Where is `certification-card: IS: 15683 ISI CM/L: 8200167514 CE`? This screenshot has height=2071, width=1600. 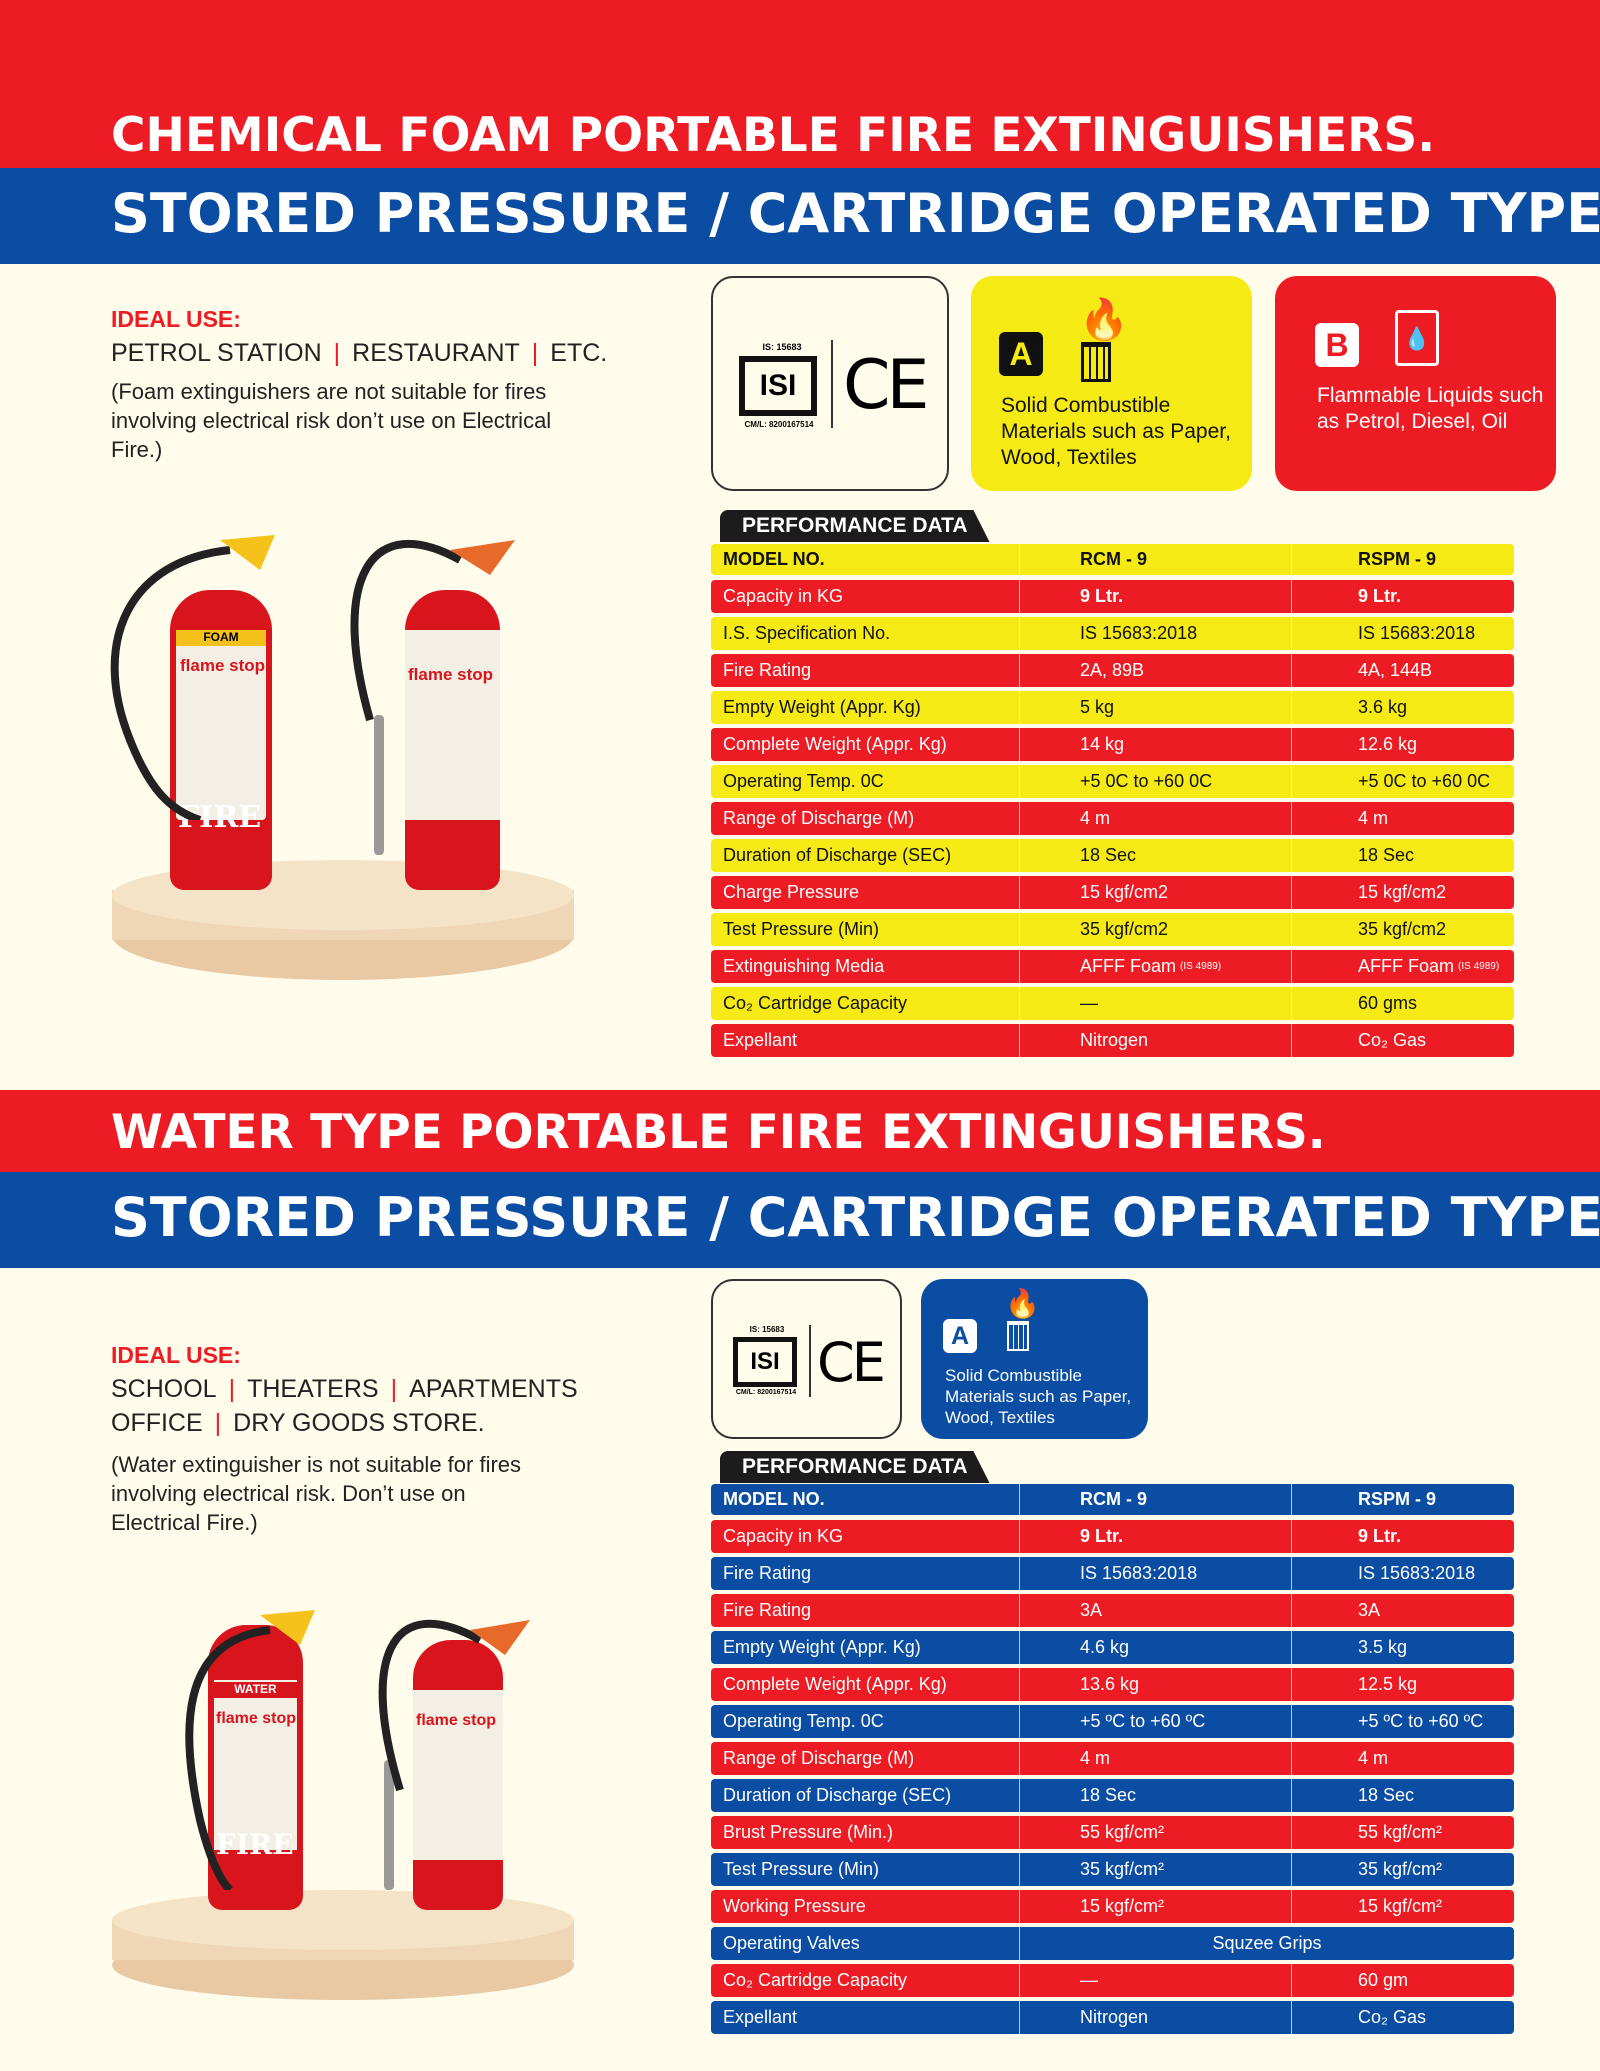 certification-card: IS: 15683 ISI CM/L: 8200167514 CE is located at coordinates (806, 1359).